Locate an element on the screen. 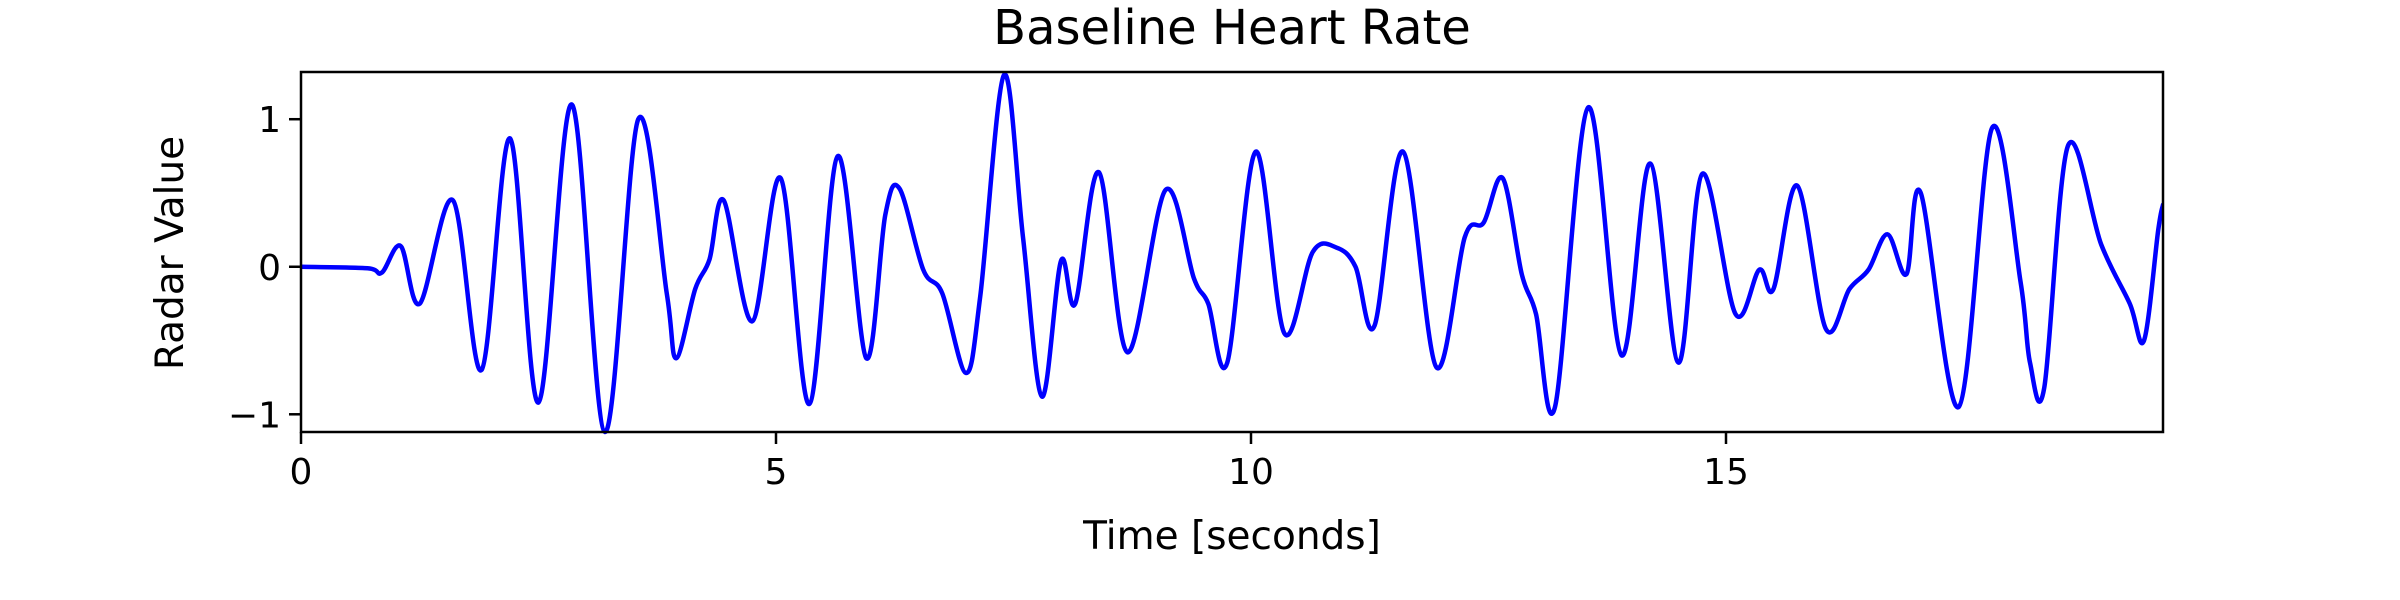 The height and width of the screenshot is (600, 2400). x-tick-label: 0 is located at coordinates (301, 472).